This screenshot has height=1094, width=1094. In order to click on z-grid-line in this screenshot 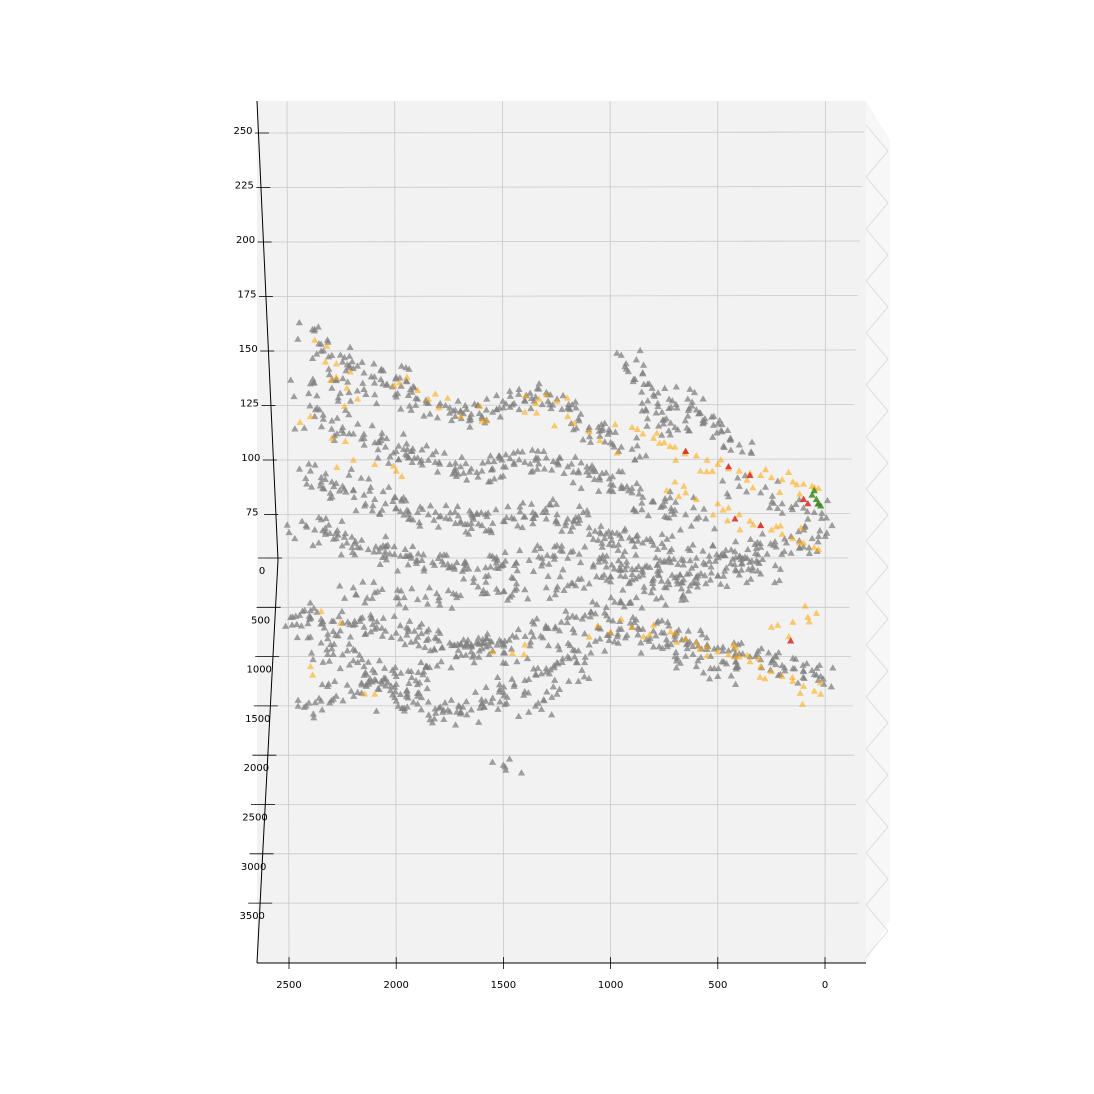, I will do `click(562, 296)`.